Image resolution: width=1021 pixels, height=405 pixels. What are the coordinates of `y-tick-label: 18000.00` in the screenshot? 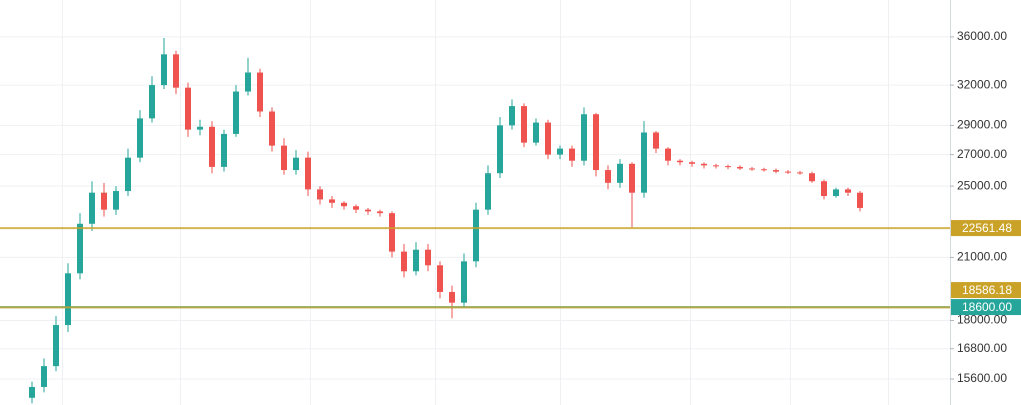 It's located at (982, 320).